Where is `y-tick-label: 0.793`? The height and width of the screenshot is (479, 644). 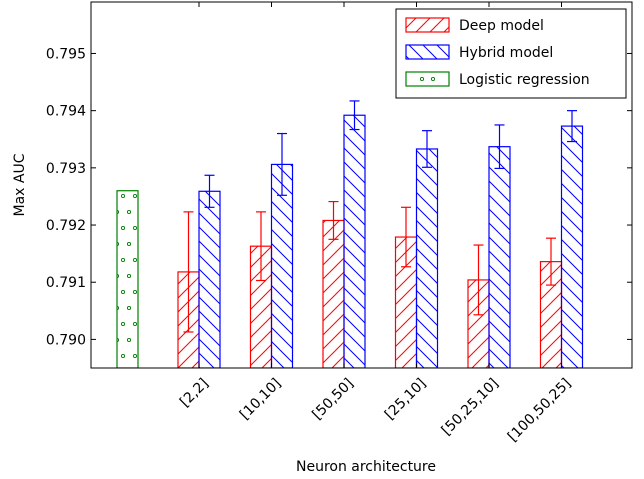
y-tick-label: 0.793 is located at coordinates (66, 169).